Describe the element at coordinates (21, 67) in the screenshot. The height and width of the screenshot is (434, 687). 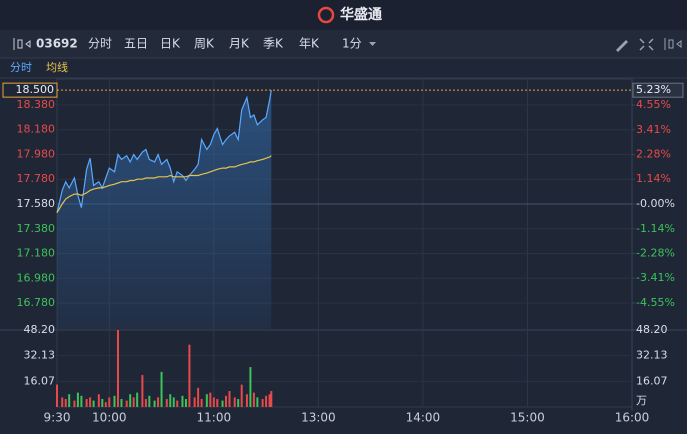
I see `legend-entry: 分时` at that location.